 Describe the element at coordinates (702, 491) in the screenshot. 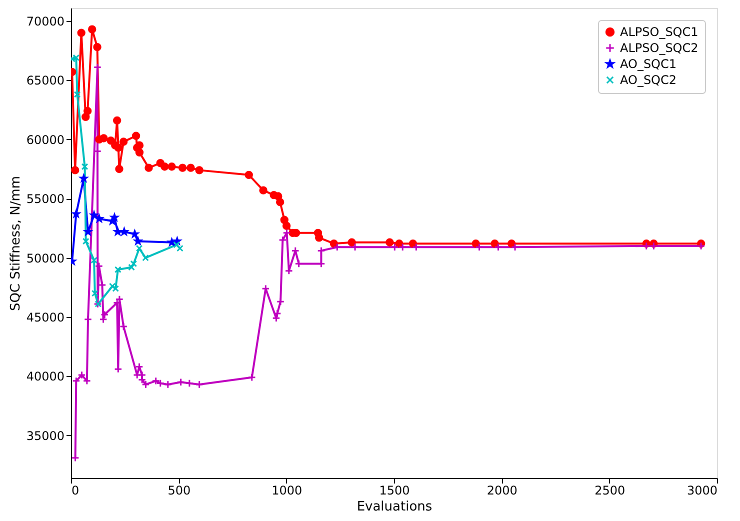

I see `x-tick-label: 3000` at that location.